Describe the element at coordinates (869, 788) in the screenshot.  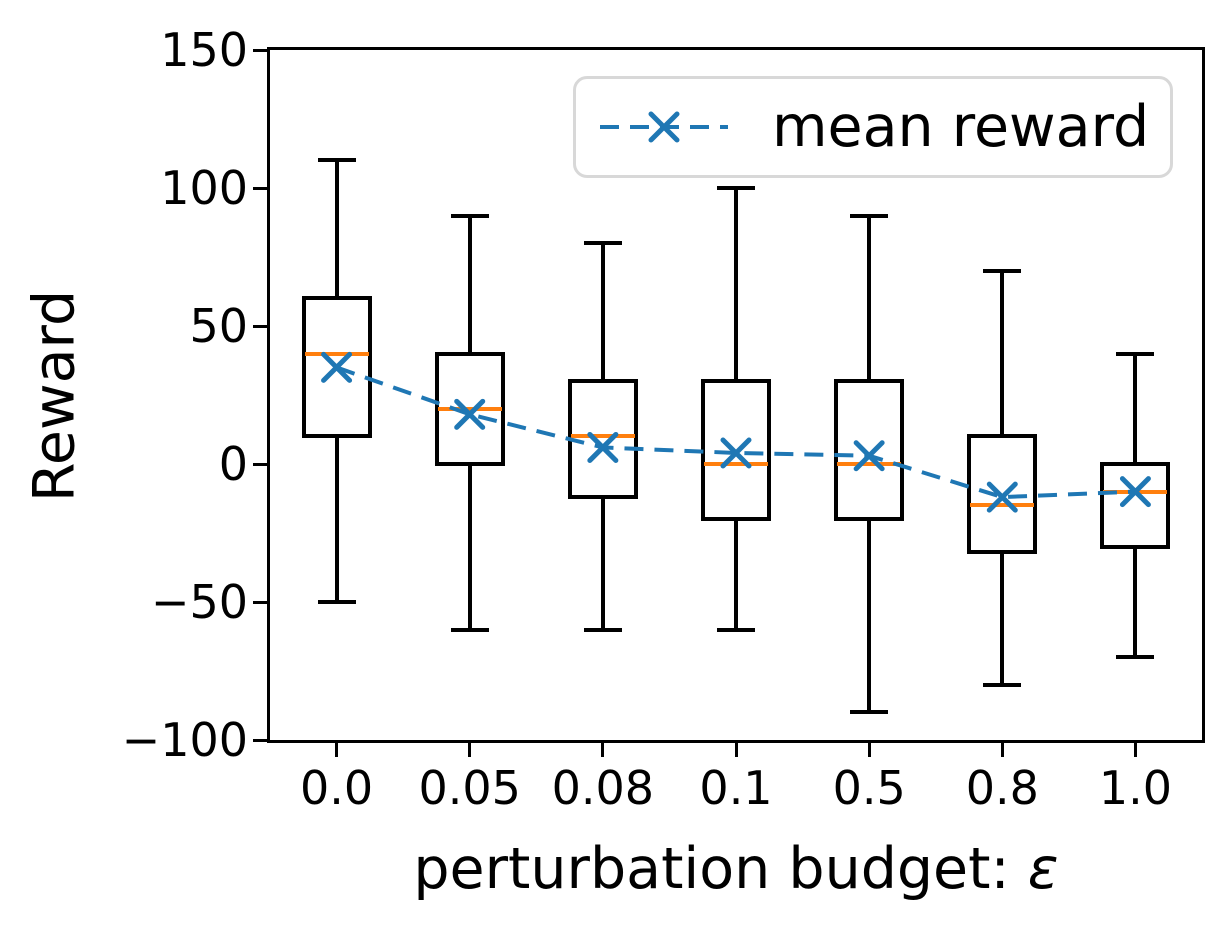
I see `x-tick-label: 0.5` at that location.